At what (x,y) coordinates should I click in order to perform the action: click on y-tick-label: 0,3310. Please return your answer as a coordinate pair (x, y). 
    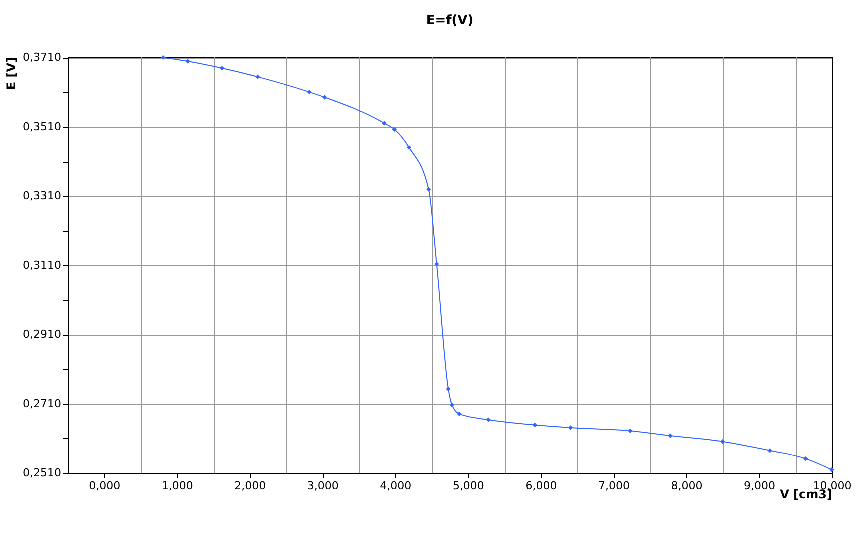
    Looking at the image, I should click on (42, 196).